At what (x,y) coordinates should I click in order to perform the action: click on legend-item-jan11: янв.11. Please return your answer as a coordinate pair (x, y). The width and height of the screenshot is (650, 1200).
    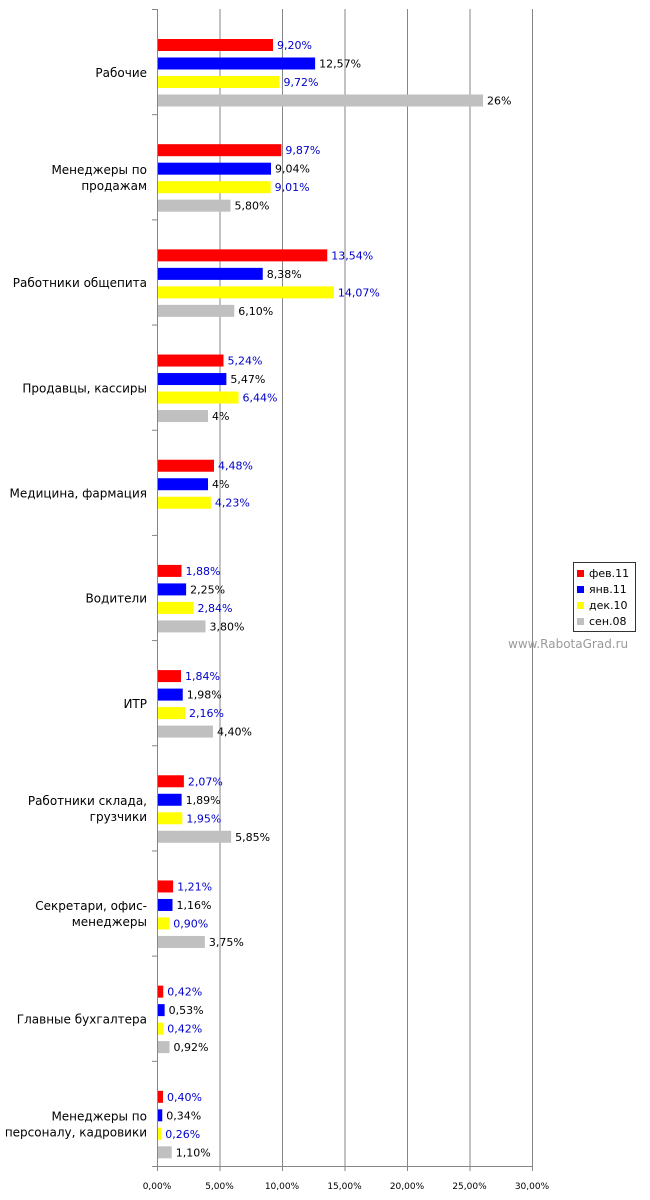
    Looking at the image, I should click on (604, 589).